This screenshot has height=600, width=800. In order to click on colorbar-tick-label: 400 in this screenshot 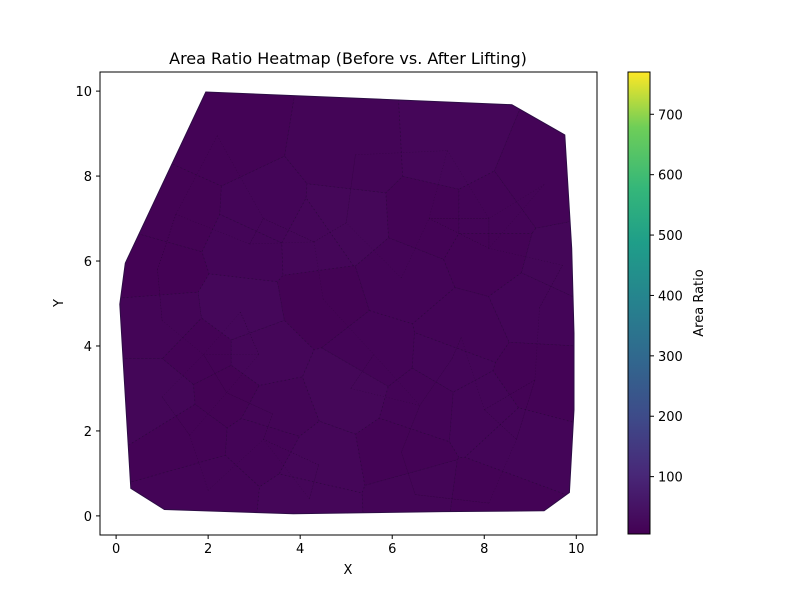, I will do `click(670, 296)`.